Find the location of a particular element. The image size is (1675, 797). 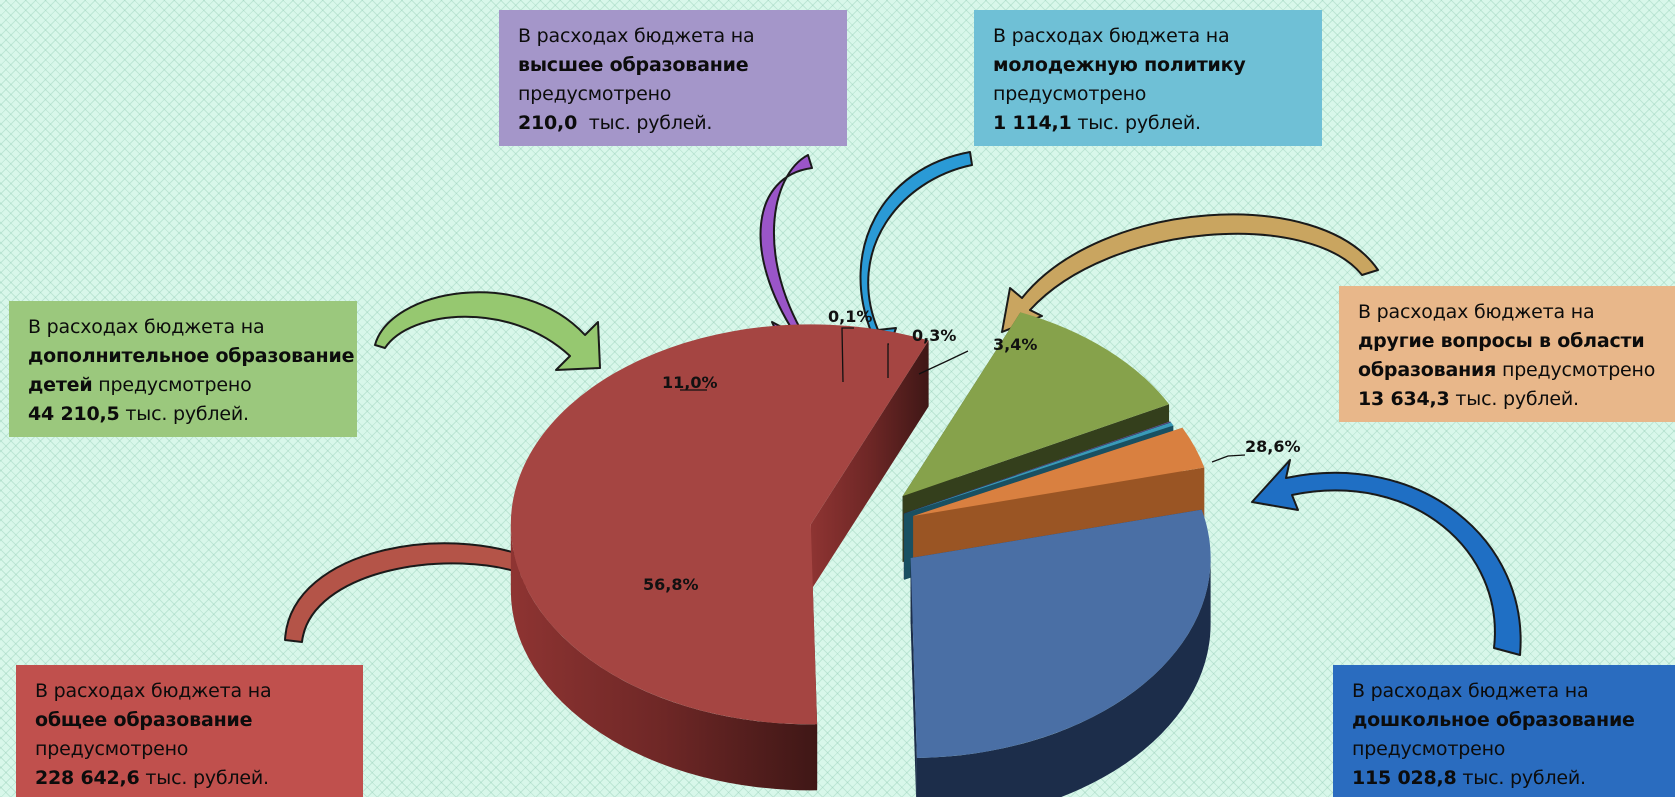

callout-category-cont: детей is located at coordinates (60, 385).